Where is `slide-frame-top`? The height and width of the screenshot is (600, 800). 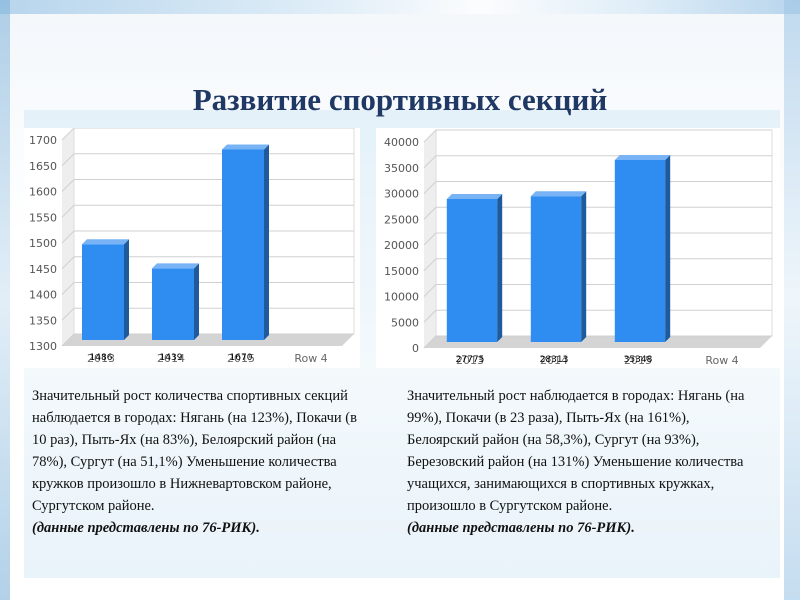
slide-frame-top is located at coordinates (400, 7).